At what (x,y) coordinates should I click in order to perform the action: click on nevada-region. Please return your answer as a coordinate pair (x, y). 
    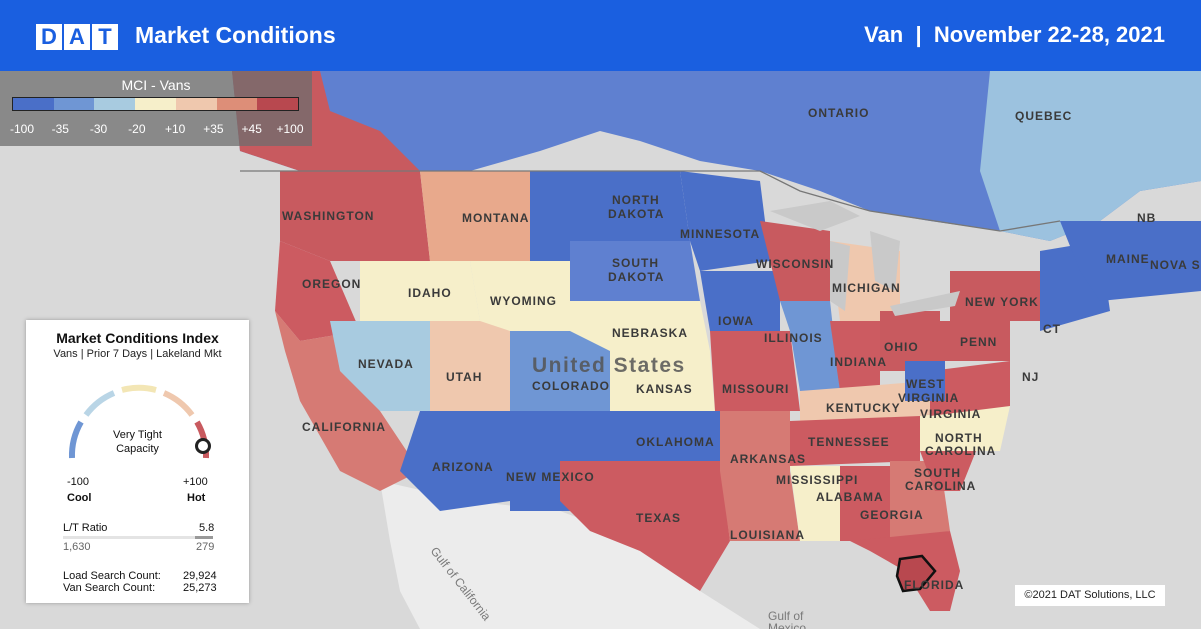
    Looking at the image, I should click on (380, 366).